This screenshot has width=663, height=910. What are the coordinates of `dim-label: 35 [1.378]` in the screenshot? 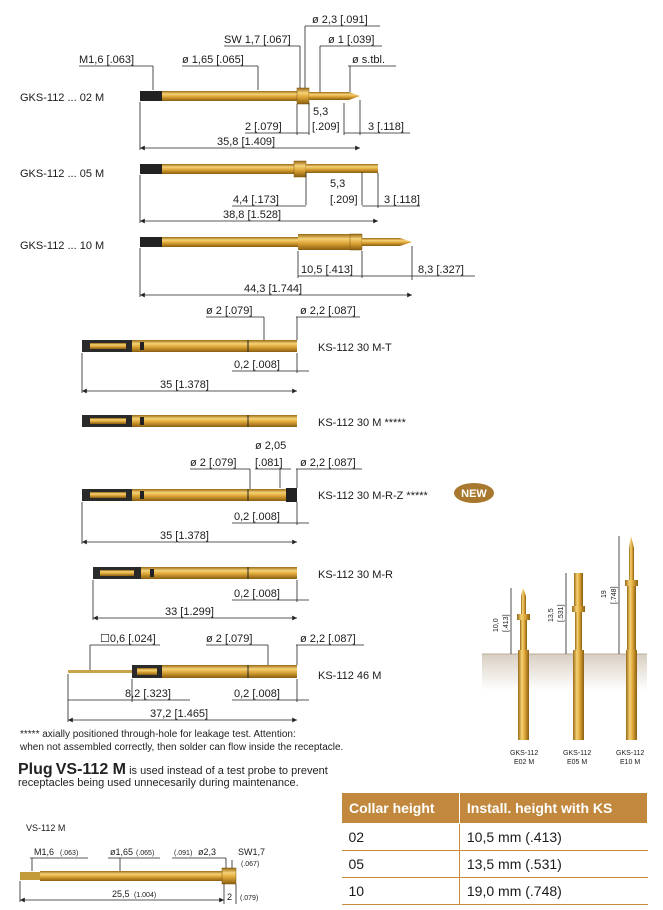 It's located at (184, 536).